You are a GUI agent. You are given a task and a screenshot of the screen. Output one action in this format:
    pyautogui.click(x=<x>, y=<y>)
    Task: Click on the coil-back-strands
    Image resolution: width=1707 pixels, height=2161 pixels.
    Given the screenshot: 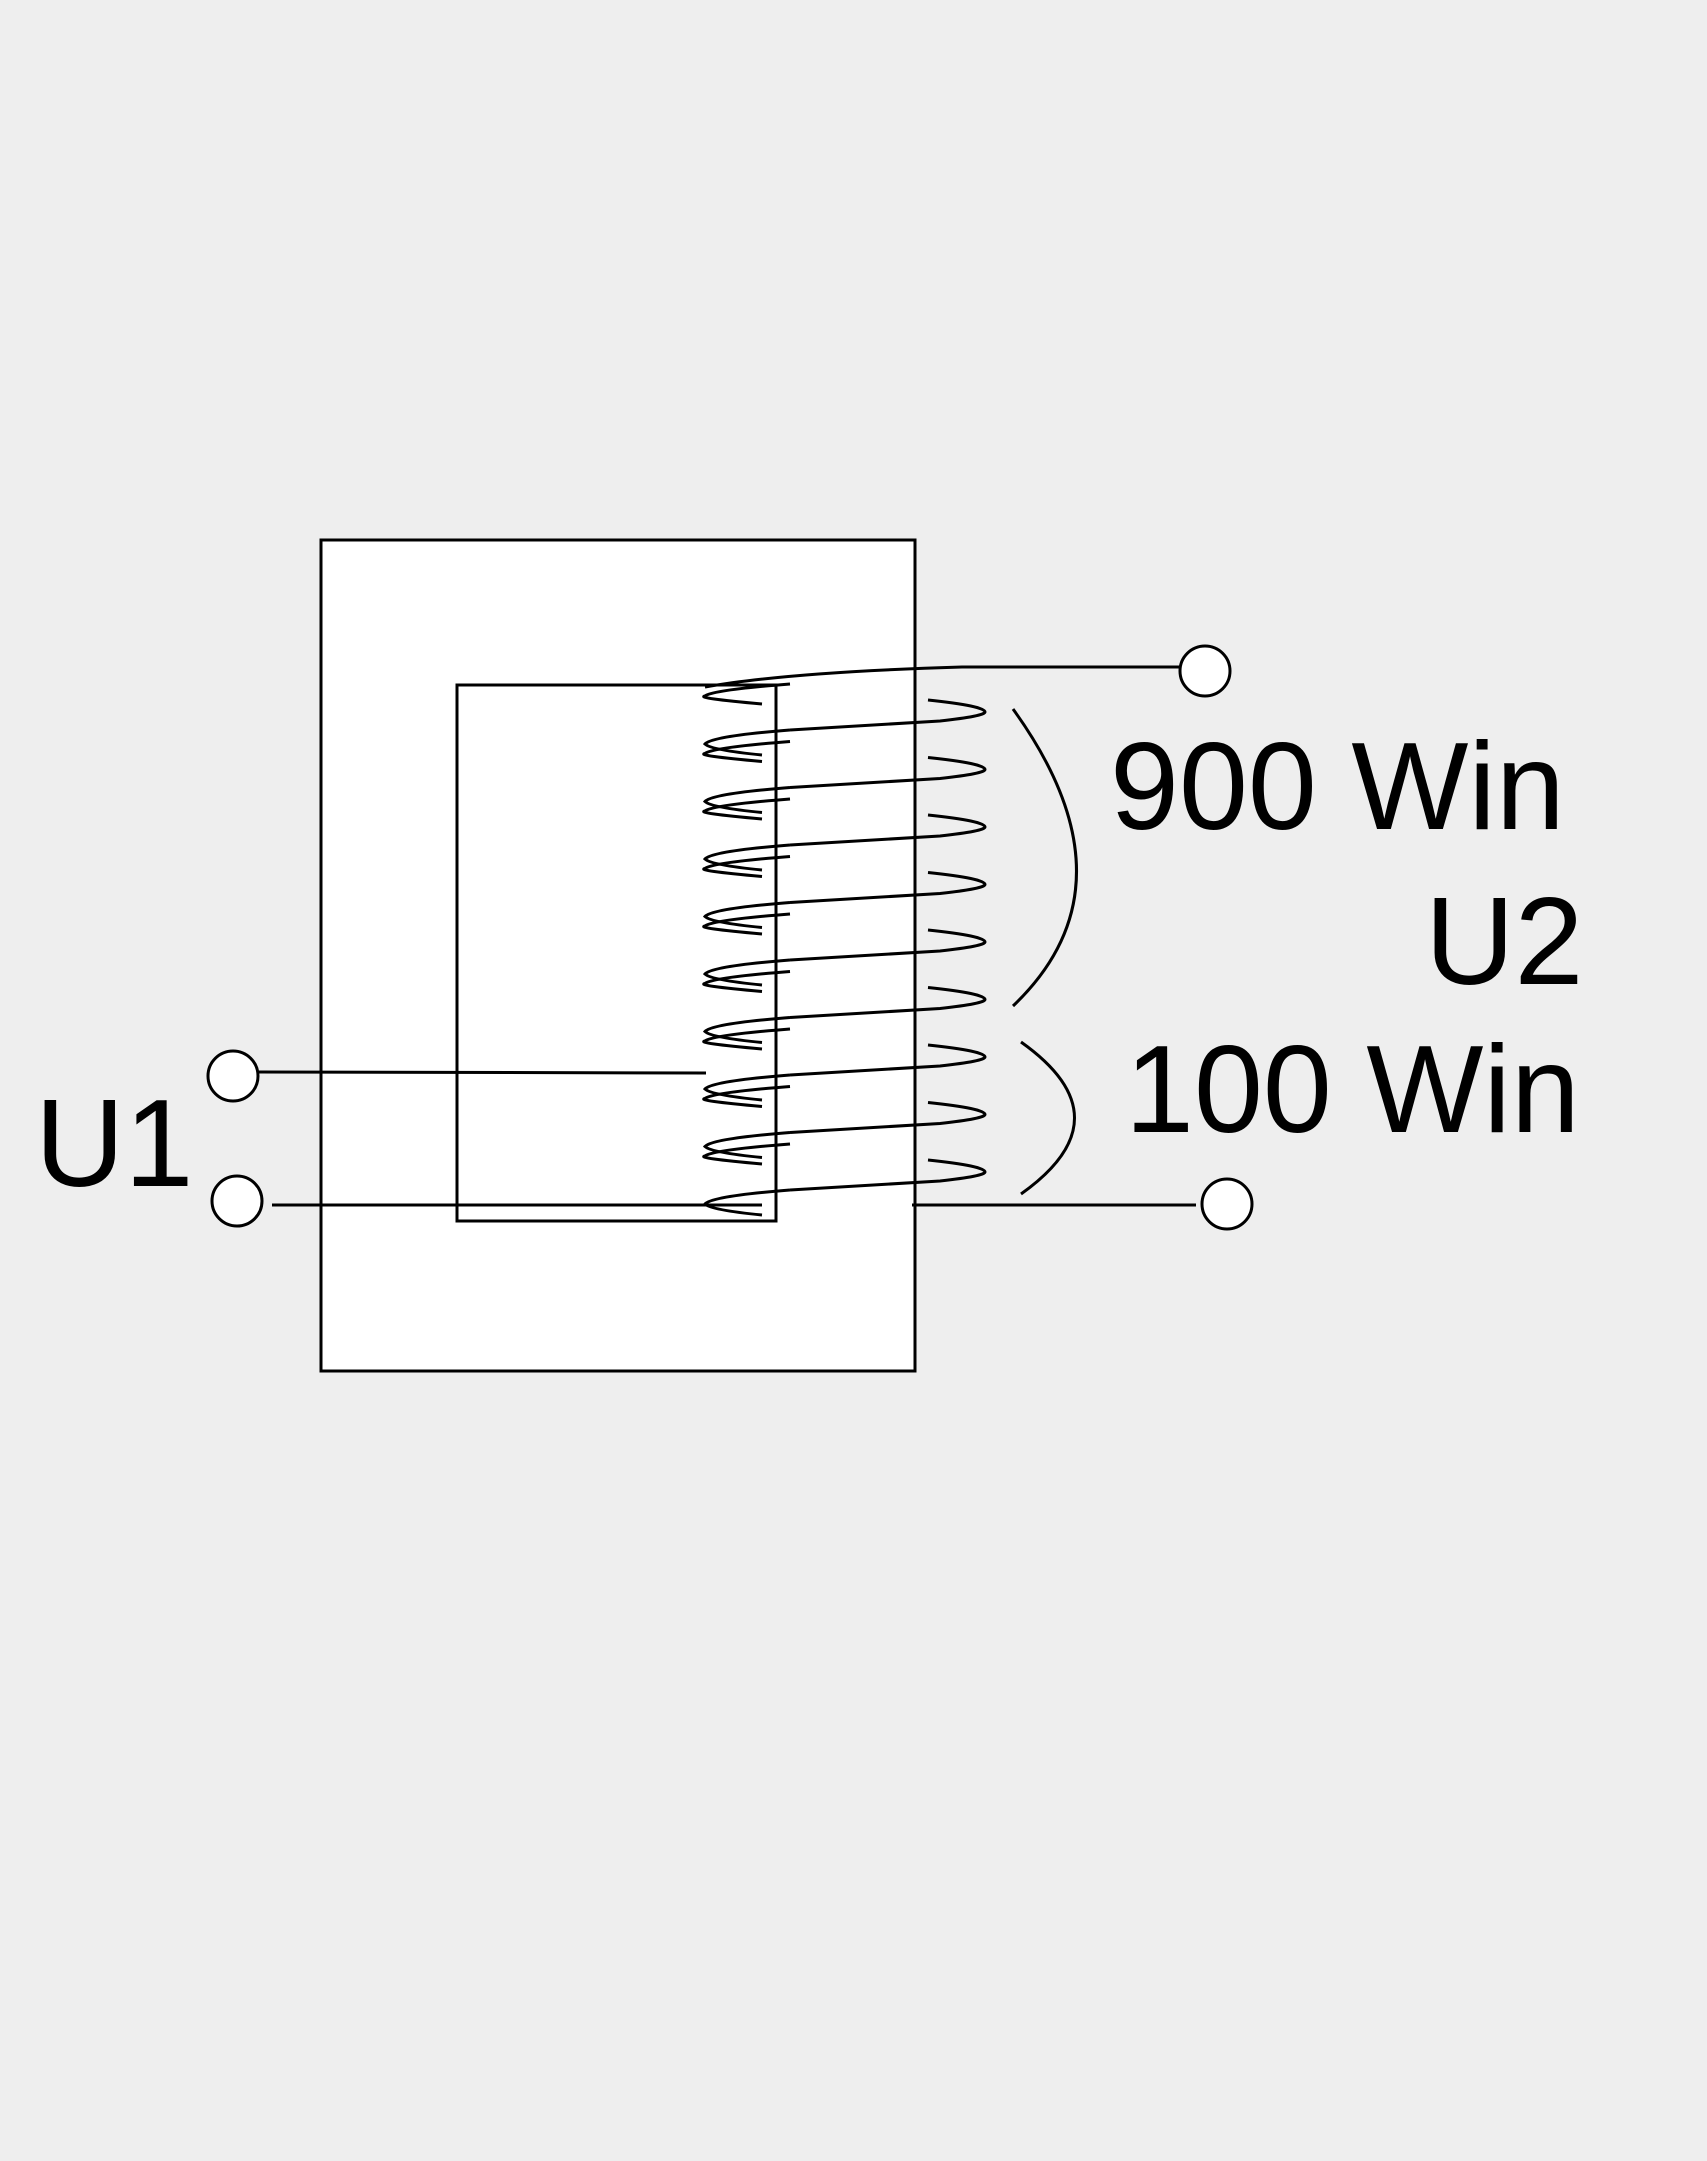 What is the action you would take?
    pyautogui.click(x=746, y=972)
    